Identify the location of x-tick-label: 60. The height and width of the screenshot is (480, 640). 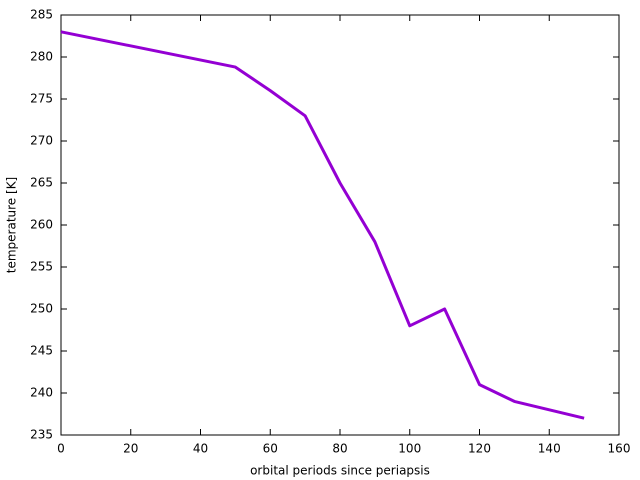
(270, 449).